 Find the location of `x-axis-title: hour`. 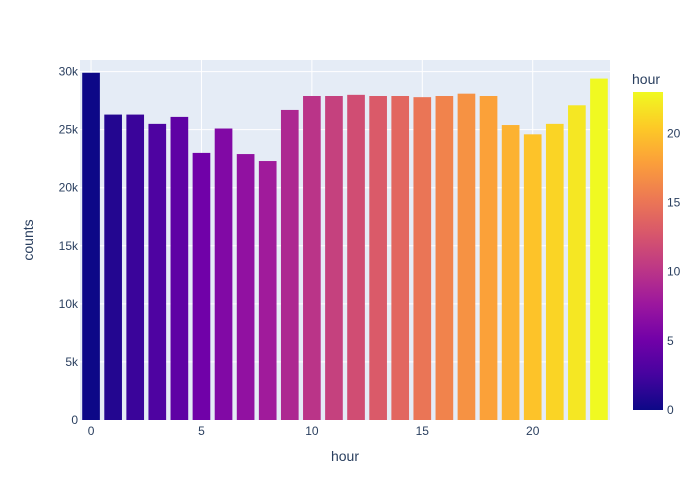

x-axis-title: hour is located at coordinates (345, 456).